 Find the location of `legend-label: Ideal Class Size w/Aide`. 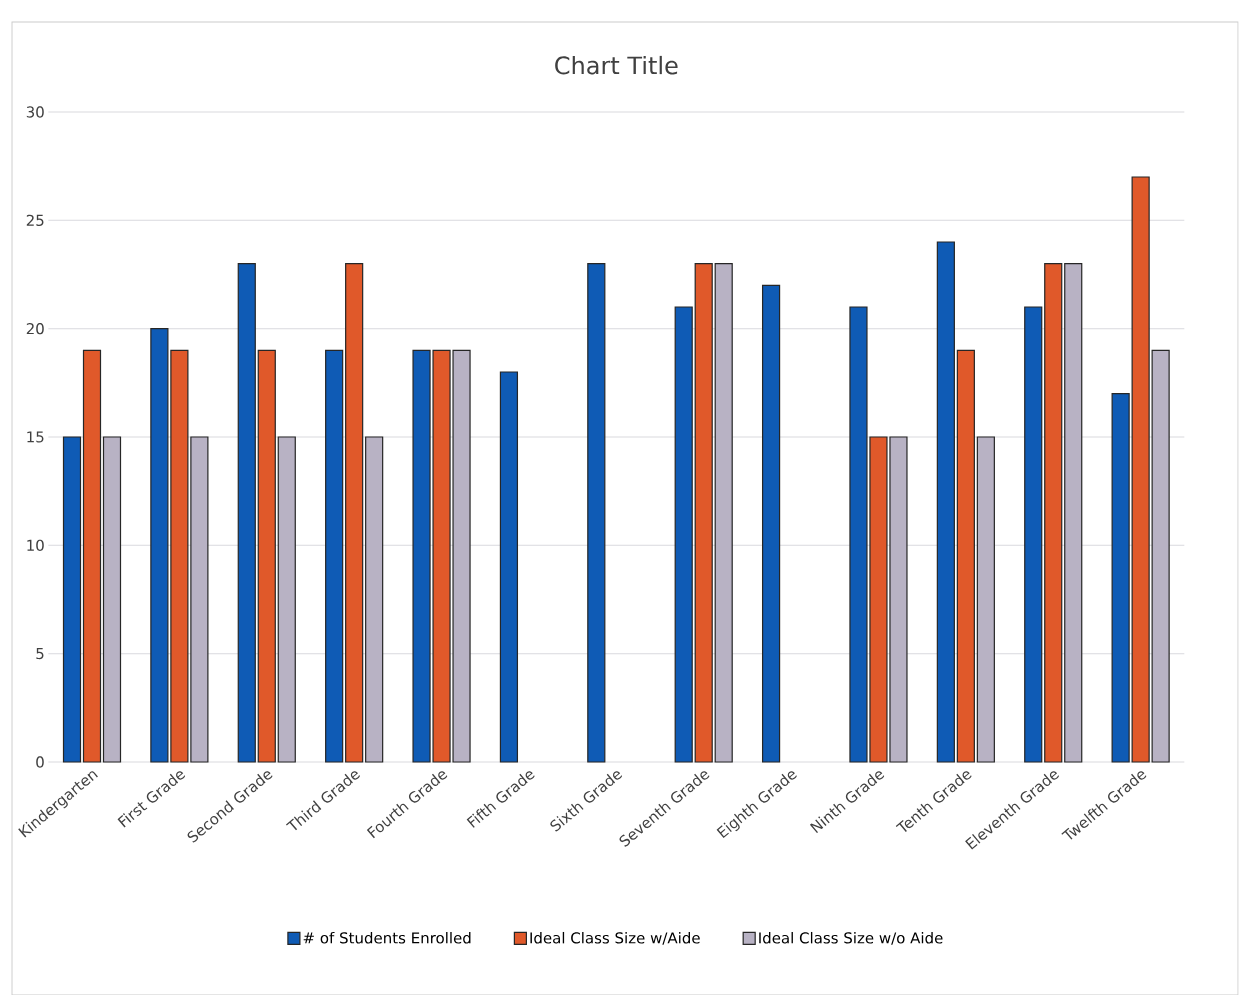

legend-label: Ideal Class Size w/Aide is located at coordinates (615, 938).